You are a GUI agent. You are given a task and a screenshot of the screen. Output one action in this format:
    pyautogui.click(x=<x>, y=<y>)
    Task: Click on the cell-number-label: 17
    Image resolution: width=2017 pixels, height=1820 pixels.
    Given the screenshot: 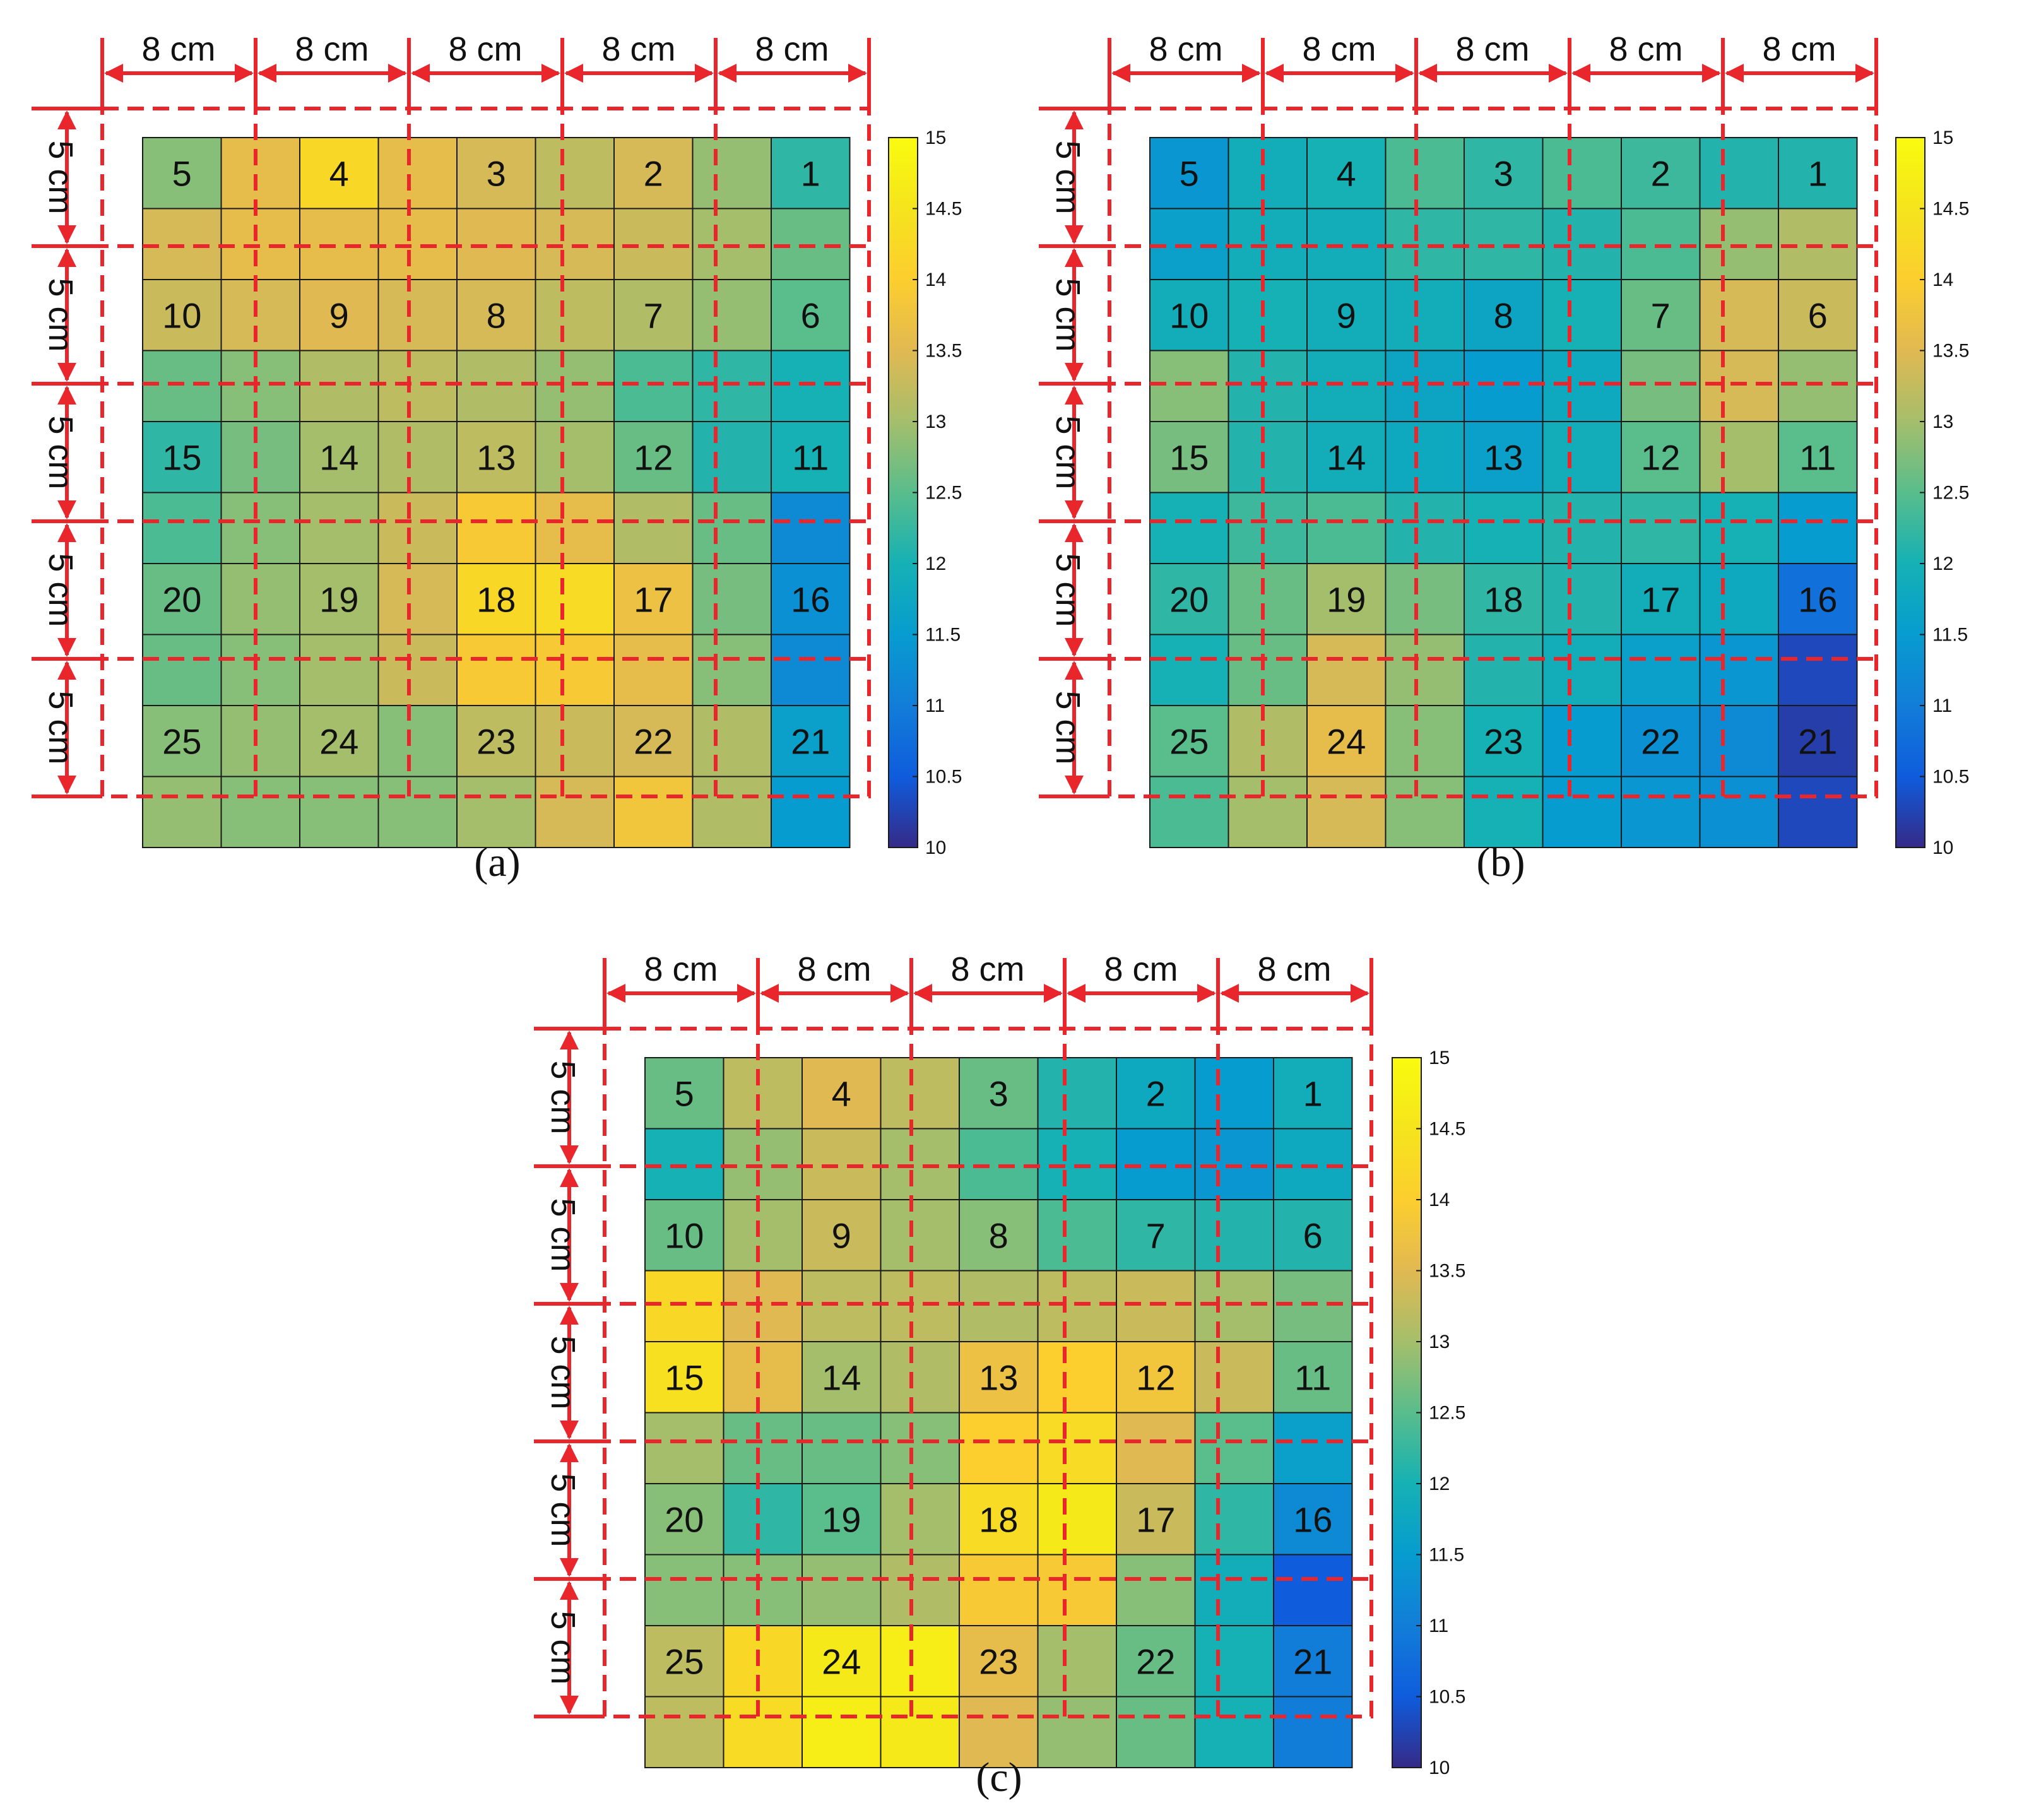 What is the action you would take?
    pyautogui.click(x=653, y=599)
    